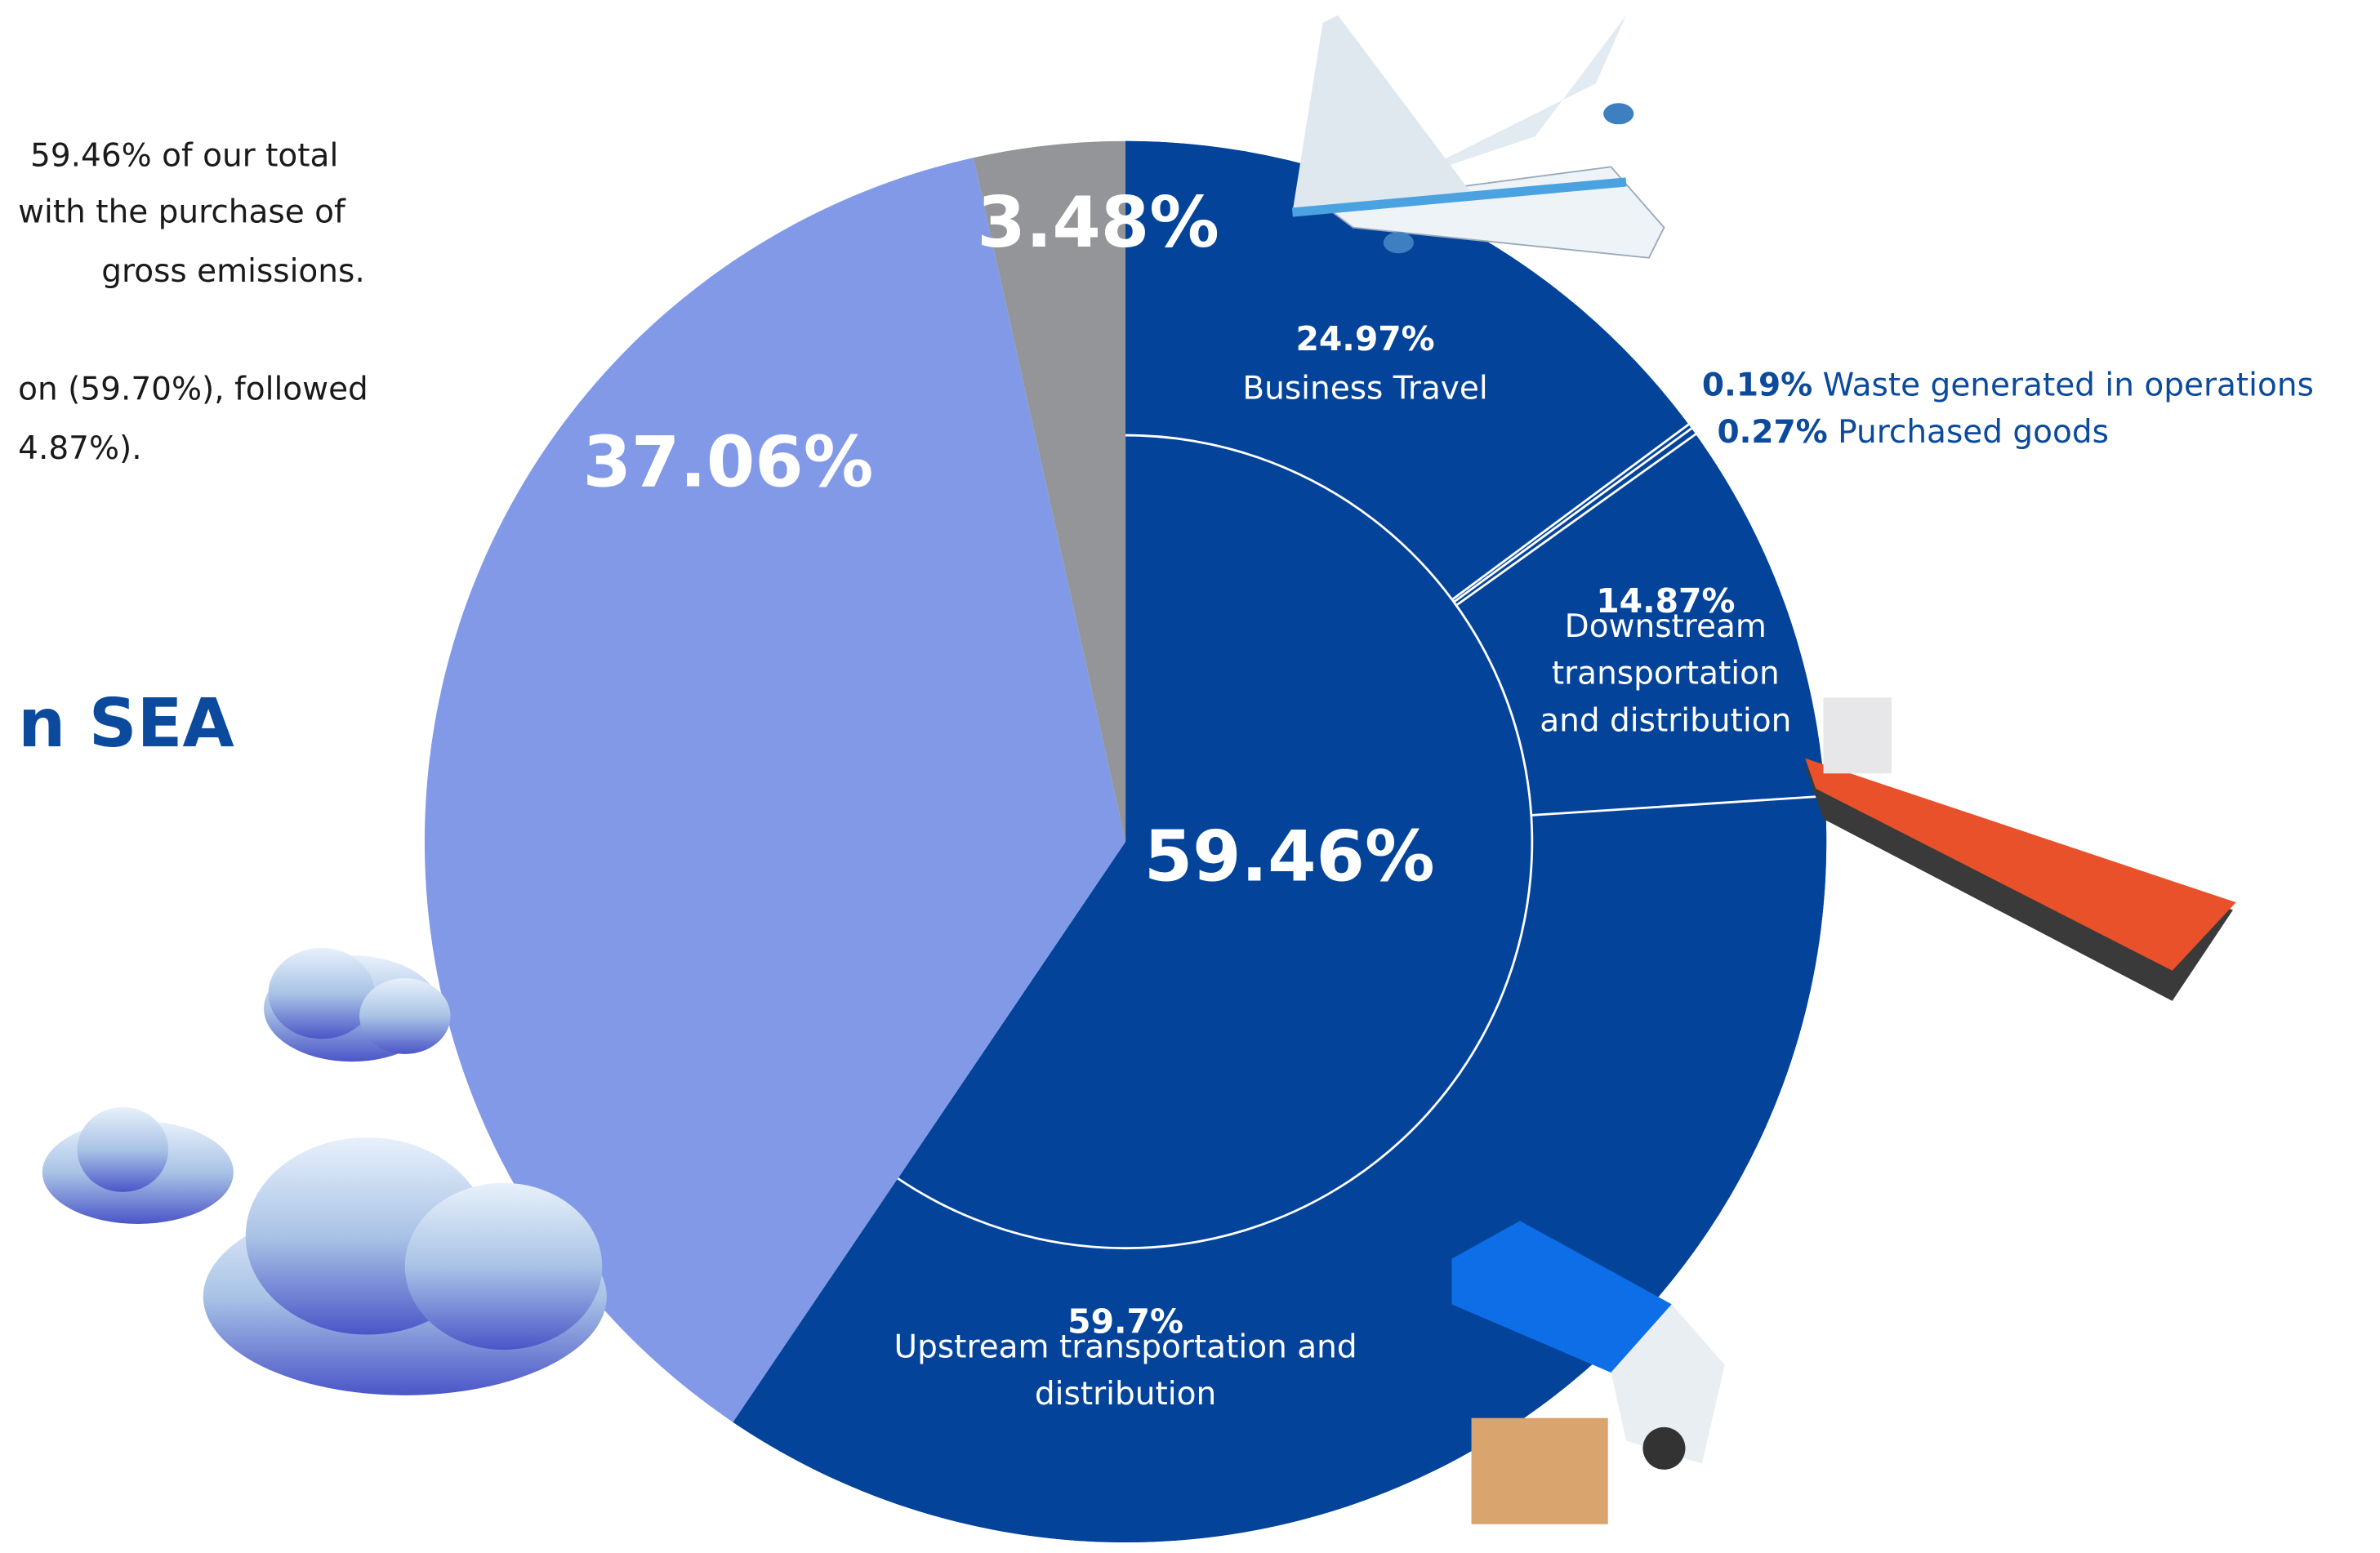 This screenshot has height=1553, width=2380. I want to click on segment-label: Upstream transportation and distribution, so click(1126, 1370).